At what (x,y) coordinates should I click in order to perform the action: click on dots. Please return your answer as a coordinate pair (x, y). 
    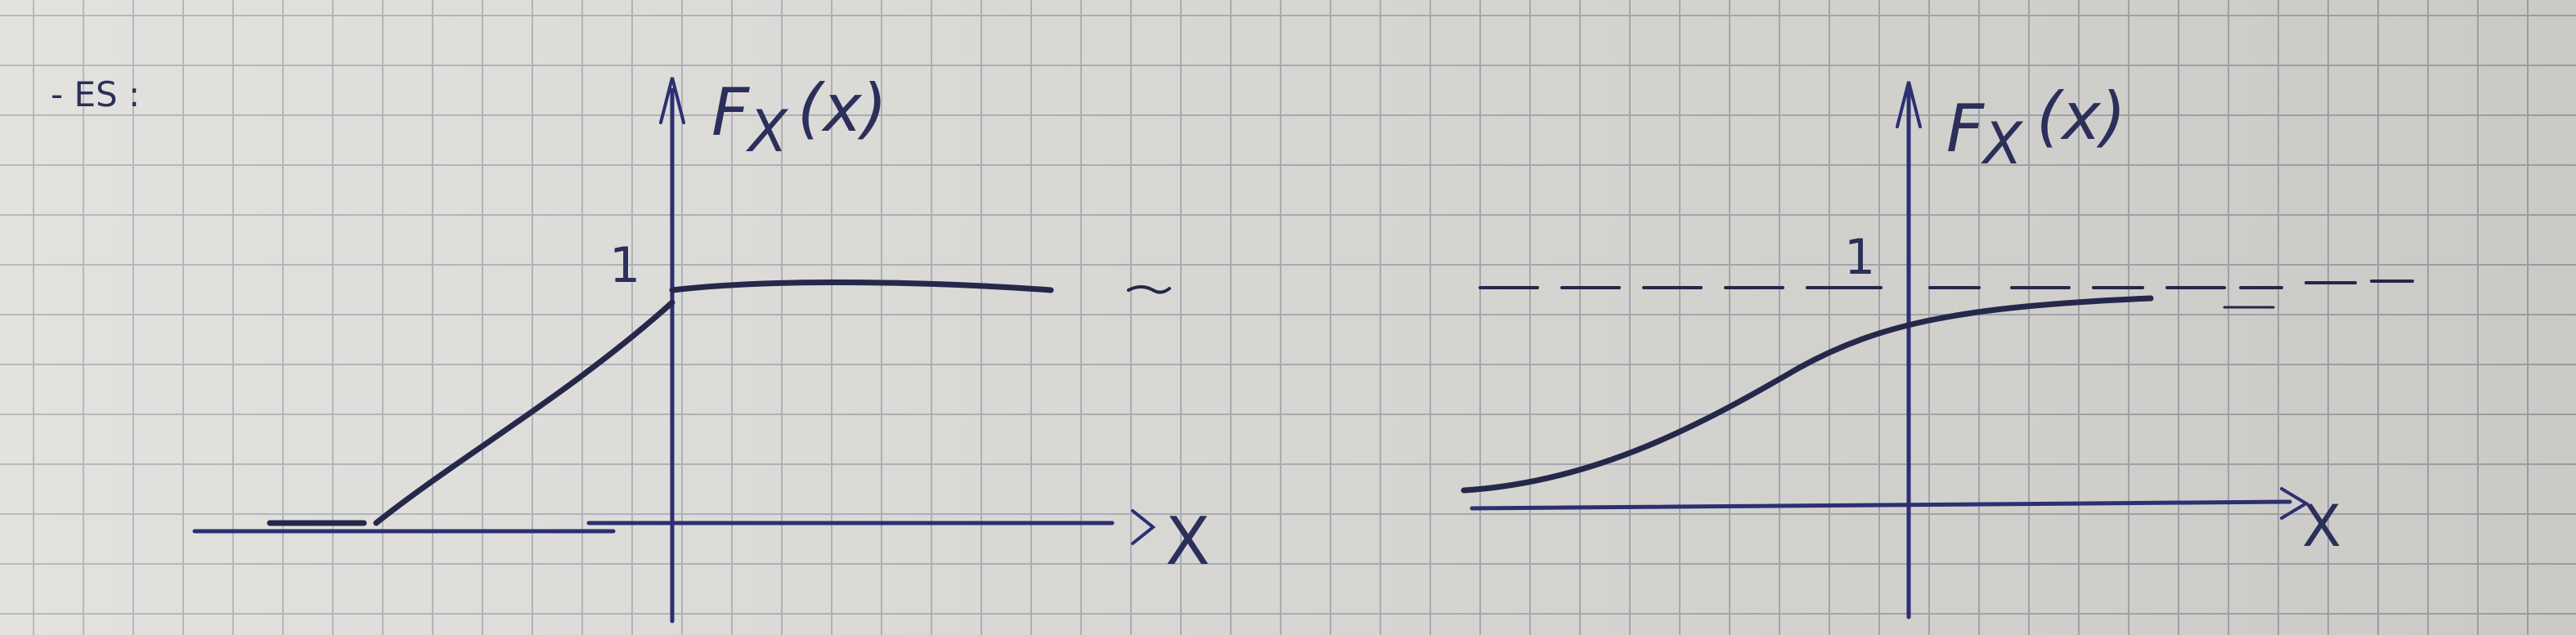
    Looking at the image, I should click on (1149, 289).